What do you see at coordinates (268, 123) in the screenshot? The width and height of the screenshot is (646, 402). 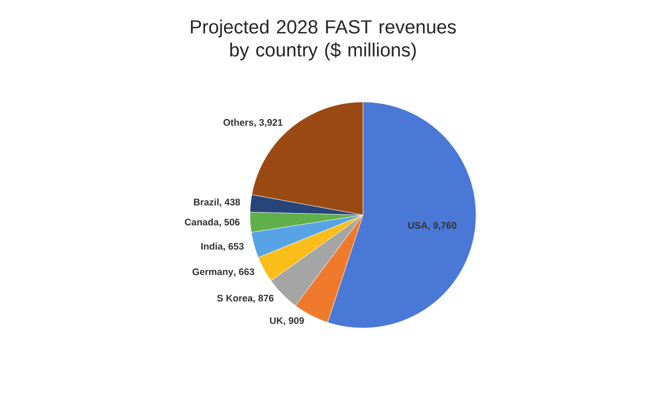 I see `data-label: , 3,921` at bounding box center [268, 123].